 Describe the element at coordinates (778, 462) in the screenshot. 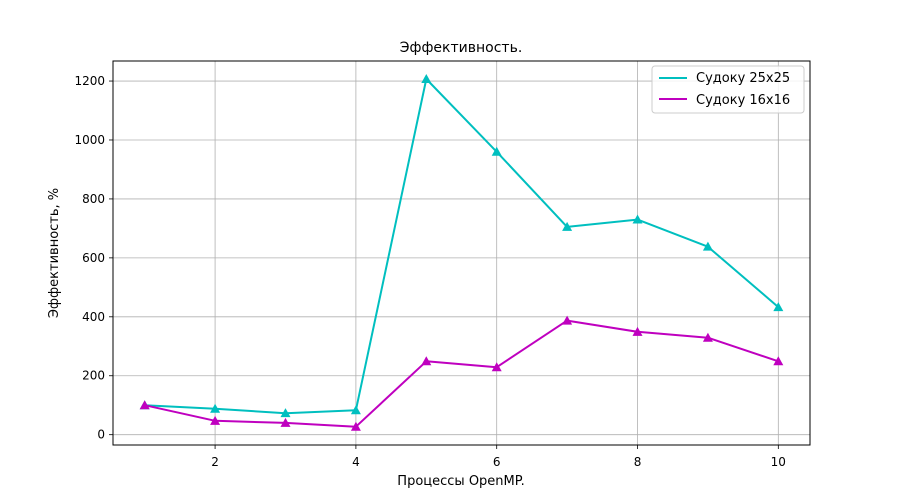

I see `x-tick-label: 10` at that location.